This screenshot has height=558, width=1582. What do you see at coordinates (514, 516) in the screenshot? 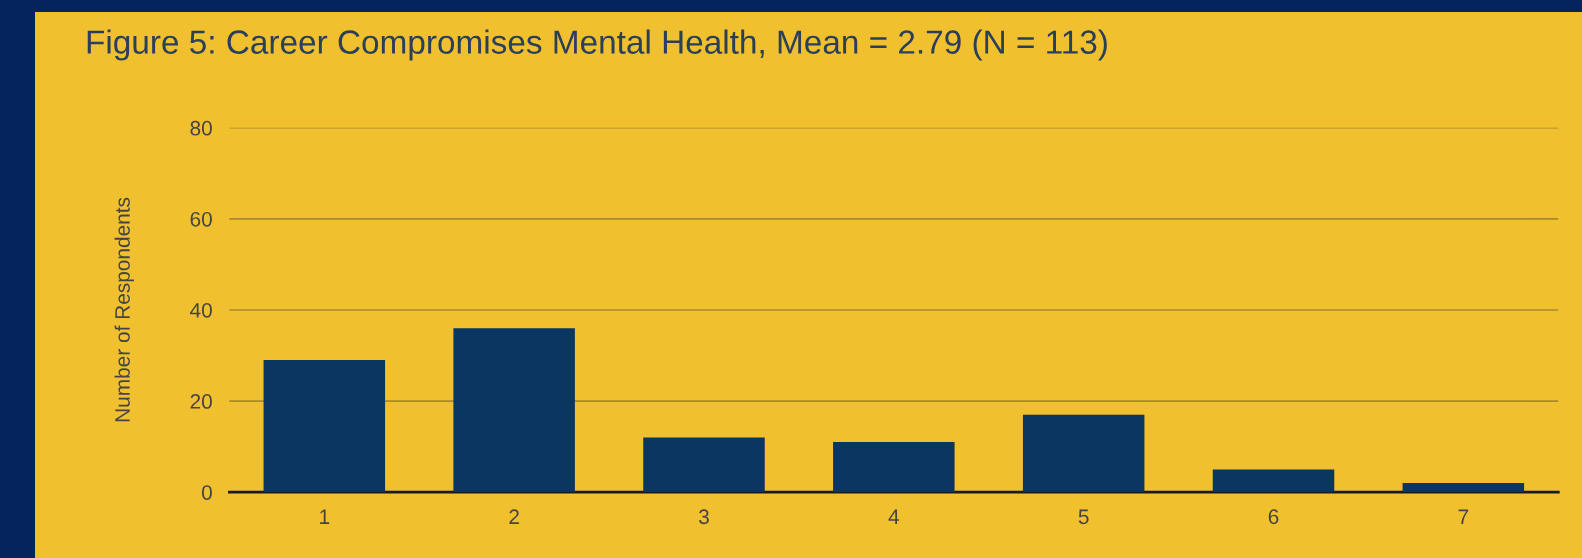
I see `x-tick-label: 2` at bounding box center [514, 516].